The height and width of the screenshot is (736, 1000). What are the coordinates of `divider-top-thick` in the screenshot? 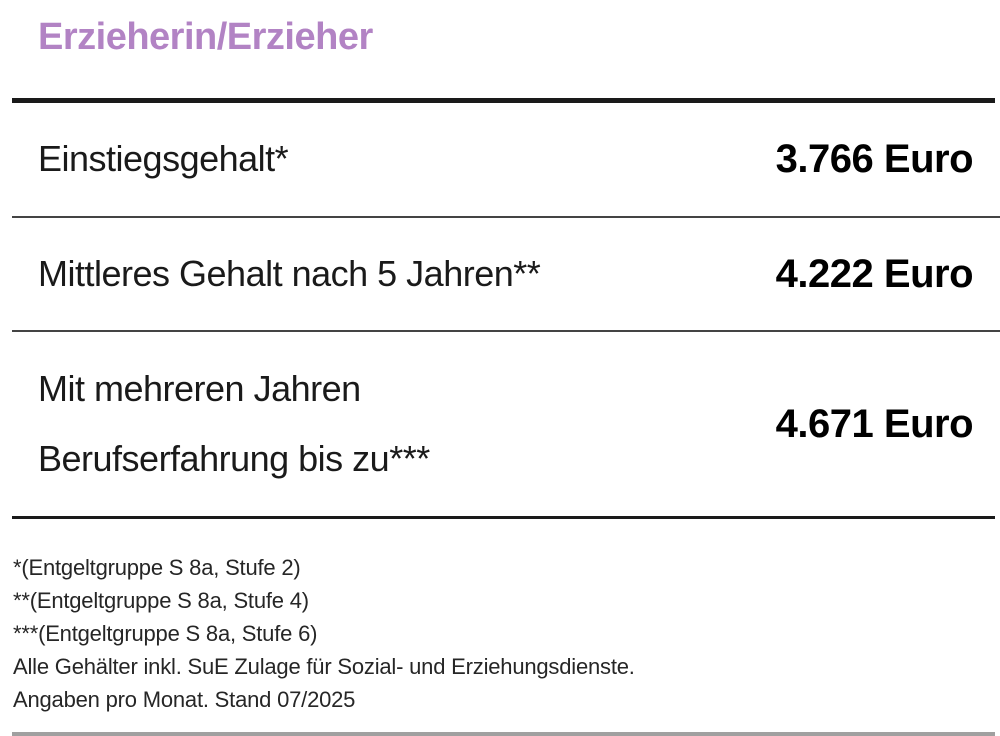 It's located at (503, 100).